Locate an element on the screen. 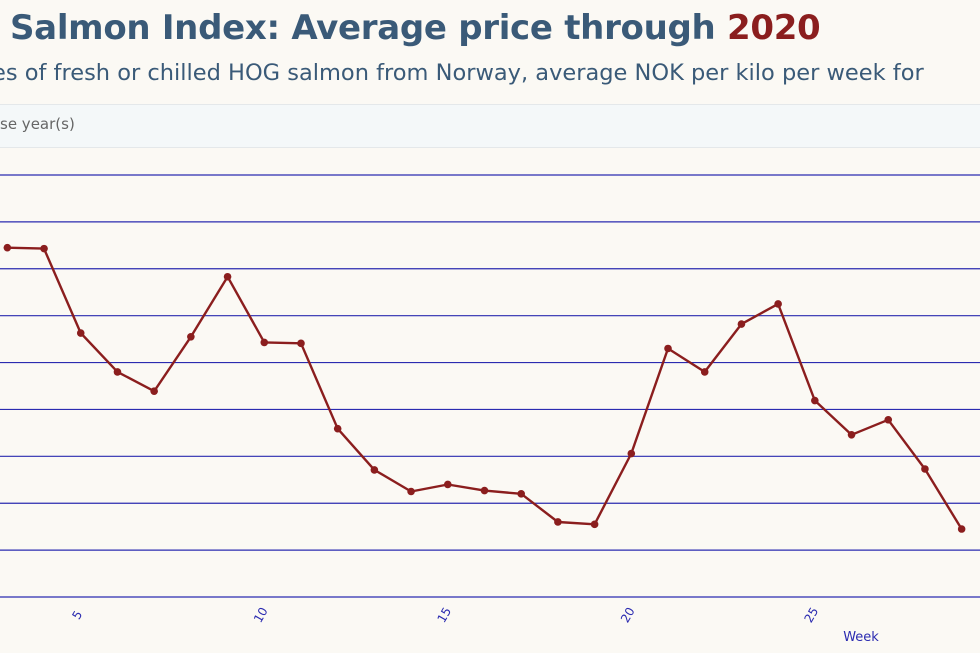 The width and height of the screenshot is (980, 653). year-selector-label: se year(s) is located at coordinates (37, 124).